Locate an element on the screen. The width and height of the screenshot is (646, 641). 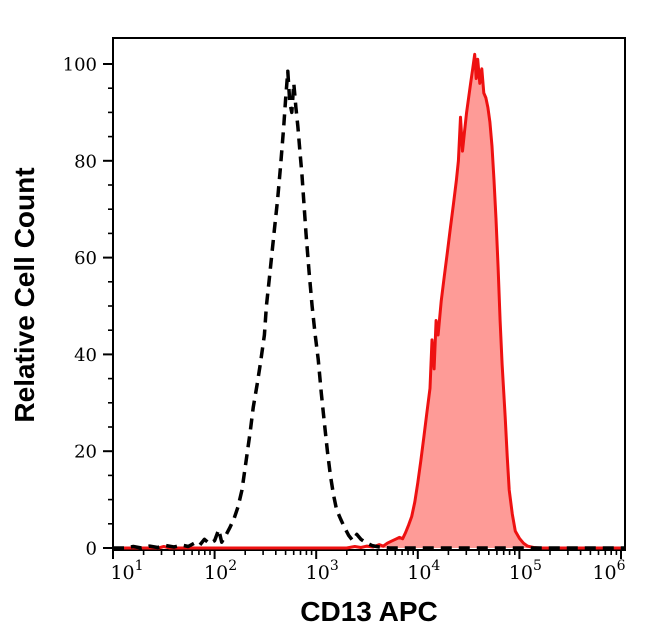
x-axis-tick-label: 10² is located at coordinates (220, 571).